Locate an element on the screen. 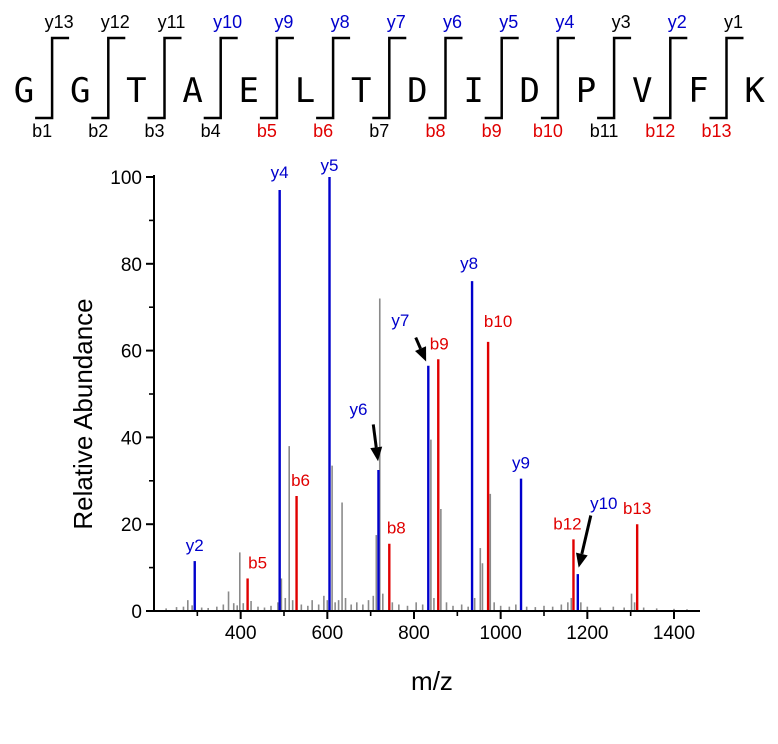 The height and width of the screenshot is (744, 778). x-tick-label-400: 400 is located at coordinates (241, 633).